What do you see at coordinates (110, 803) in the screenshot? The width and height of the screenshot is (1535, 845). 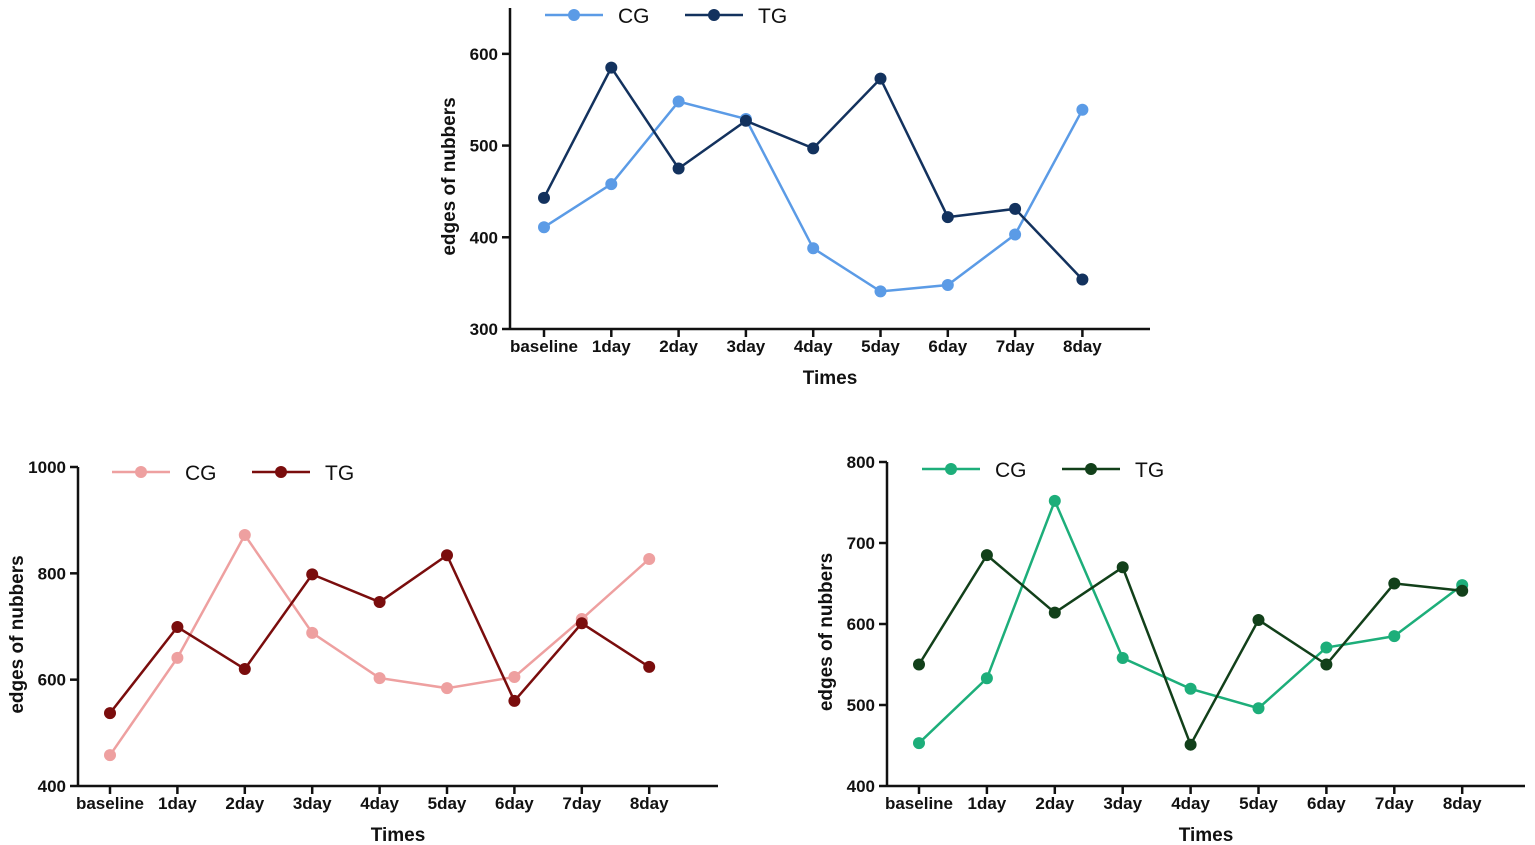 I see `x-tick-label: baseline` at bounding box center [110, 803].